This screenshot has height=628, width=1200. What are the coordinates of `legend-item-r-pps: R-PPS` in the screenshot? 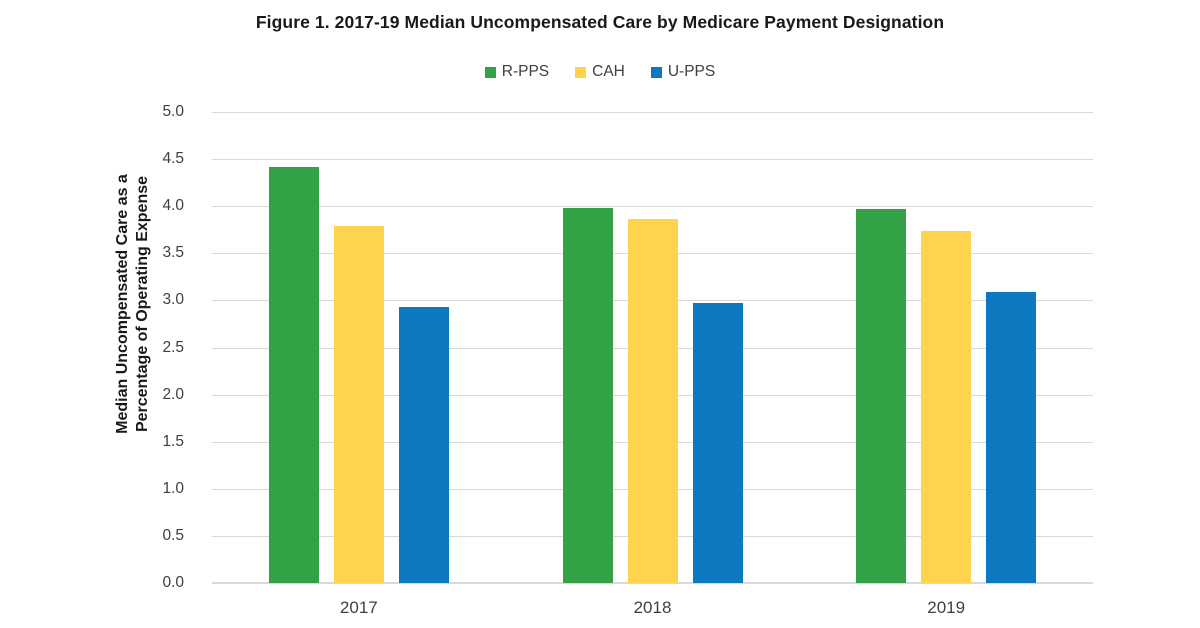 It's located at (517, 72).